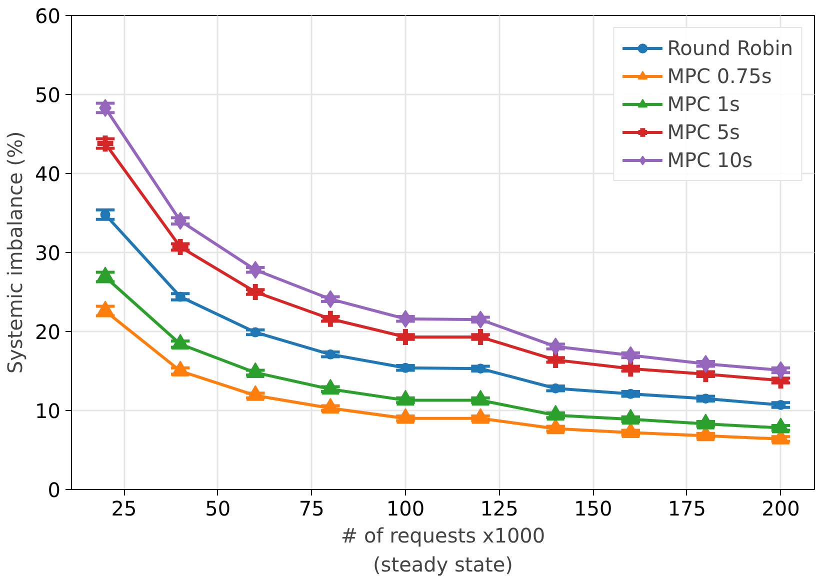 This screenshot has width=819, height=579. Describe the element at coordinates (218, 508) in the screenshot. I see `x-tick-label: 50` at that location.